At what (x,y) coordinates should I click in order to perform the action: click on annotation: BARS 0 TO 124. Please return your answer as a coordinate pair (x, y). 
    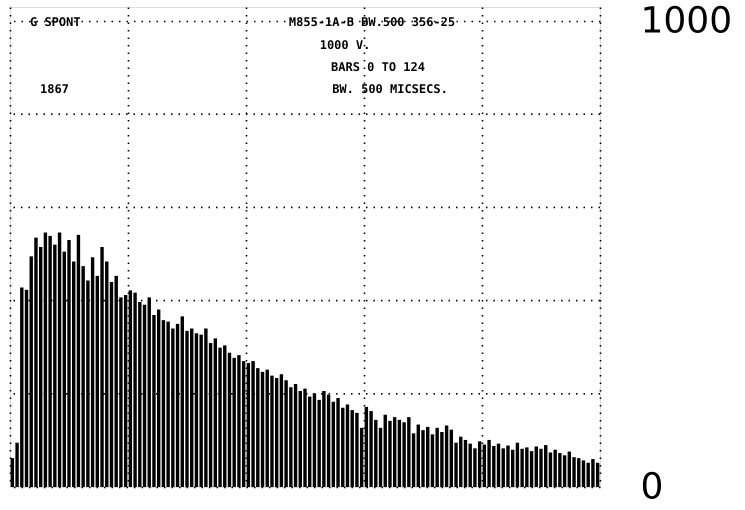
    Looking at the image, I should click on (378, 67).